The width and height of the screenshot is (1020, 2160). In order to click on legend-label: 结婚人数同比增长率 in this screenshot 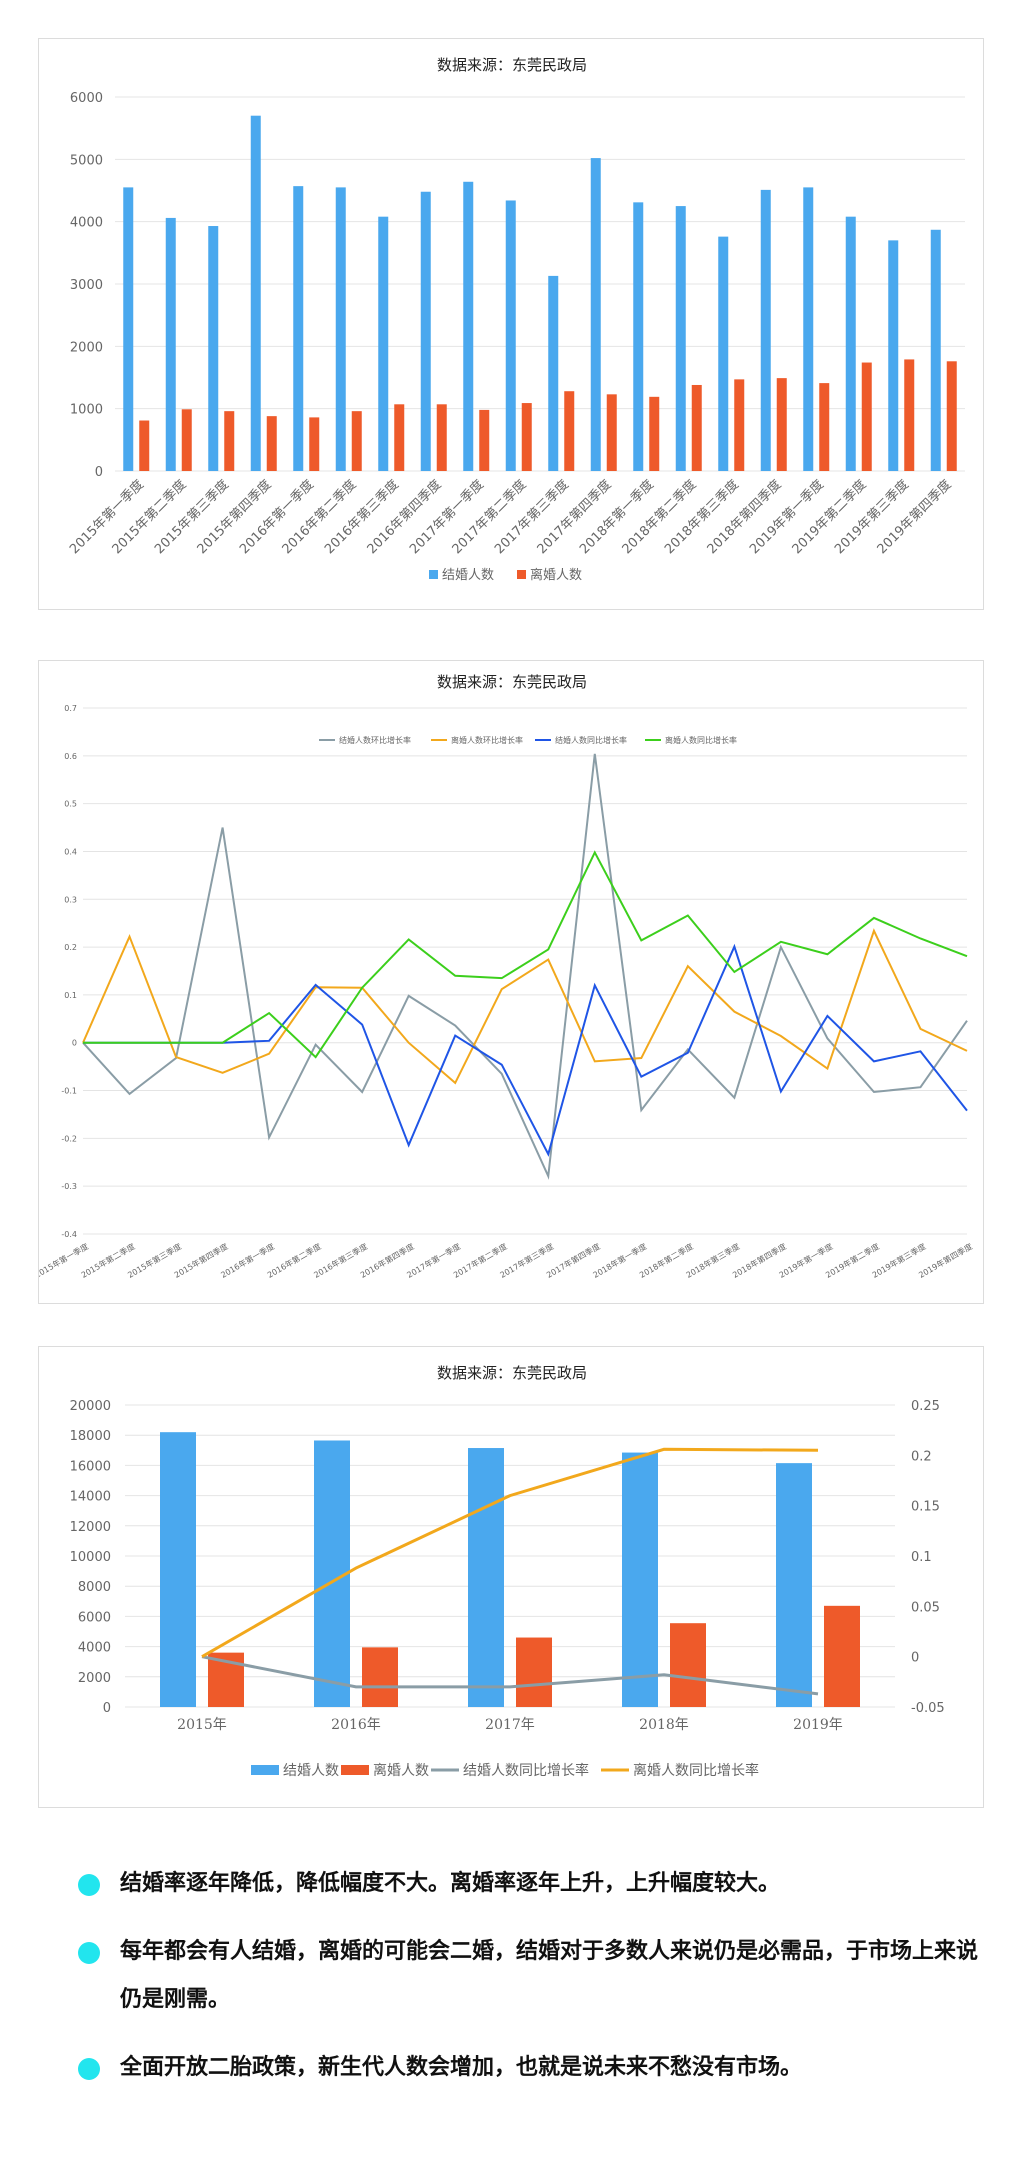, I will do `click(591, 740)`.